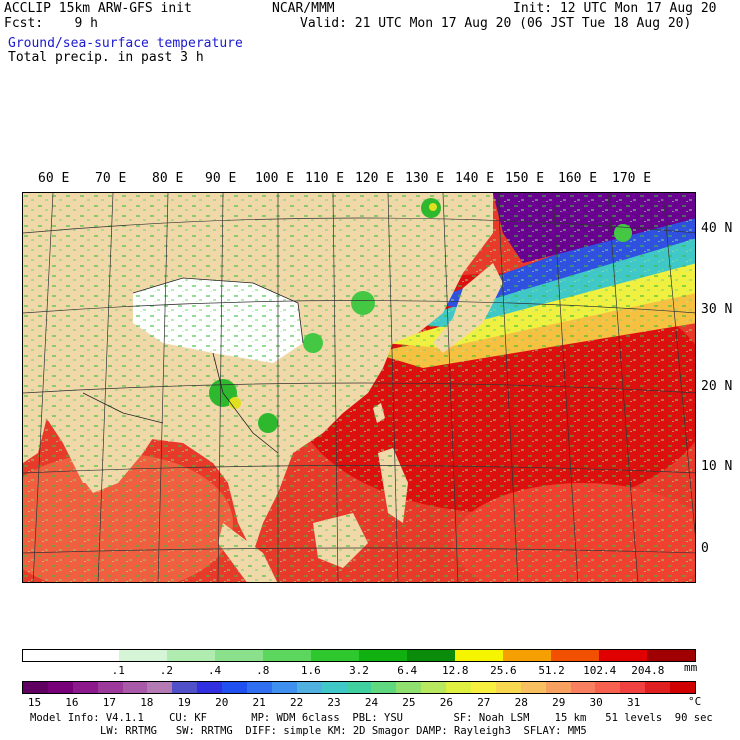  I want to click on longitude-label: 130 E, so click(425, 178).